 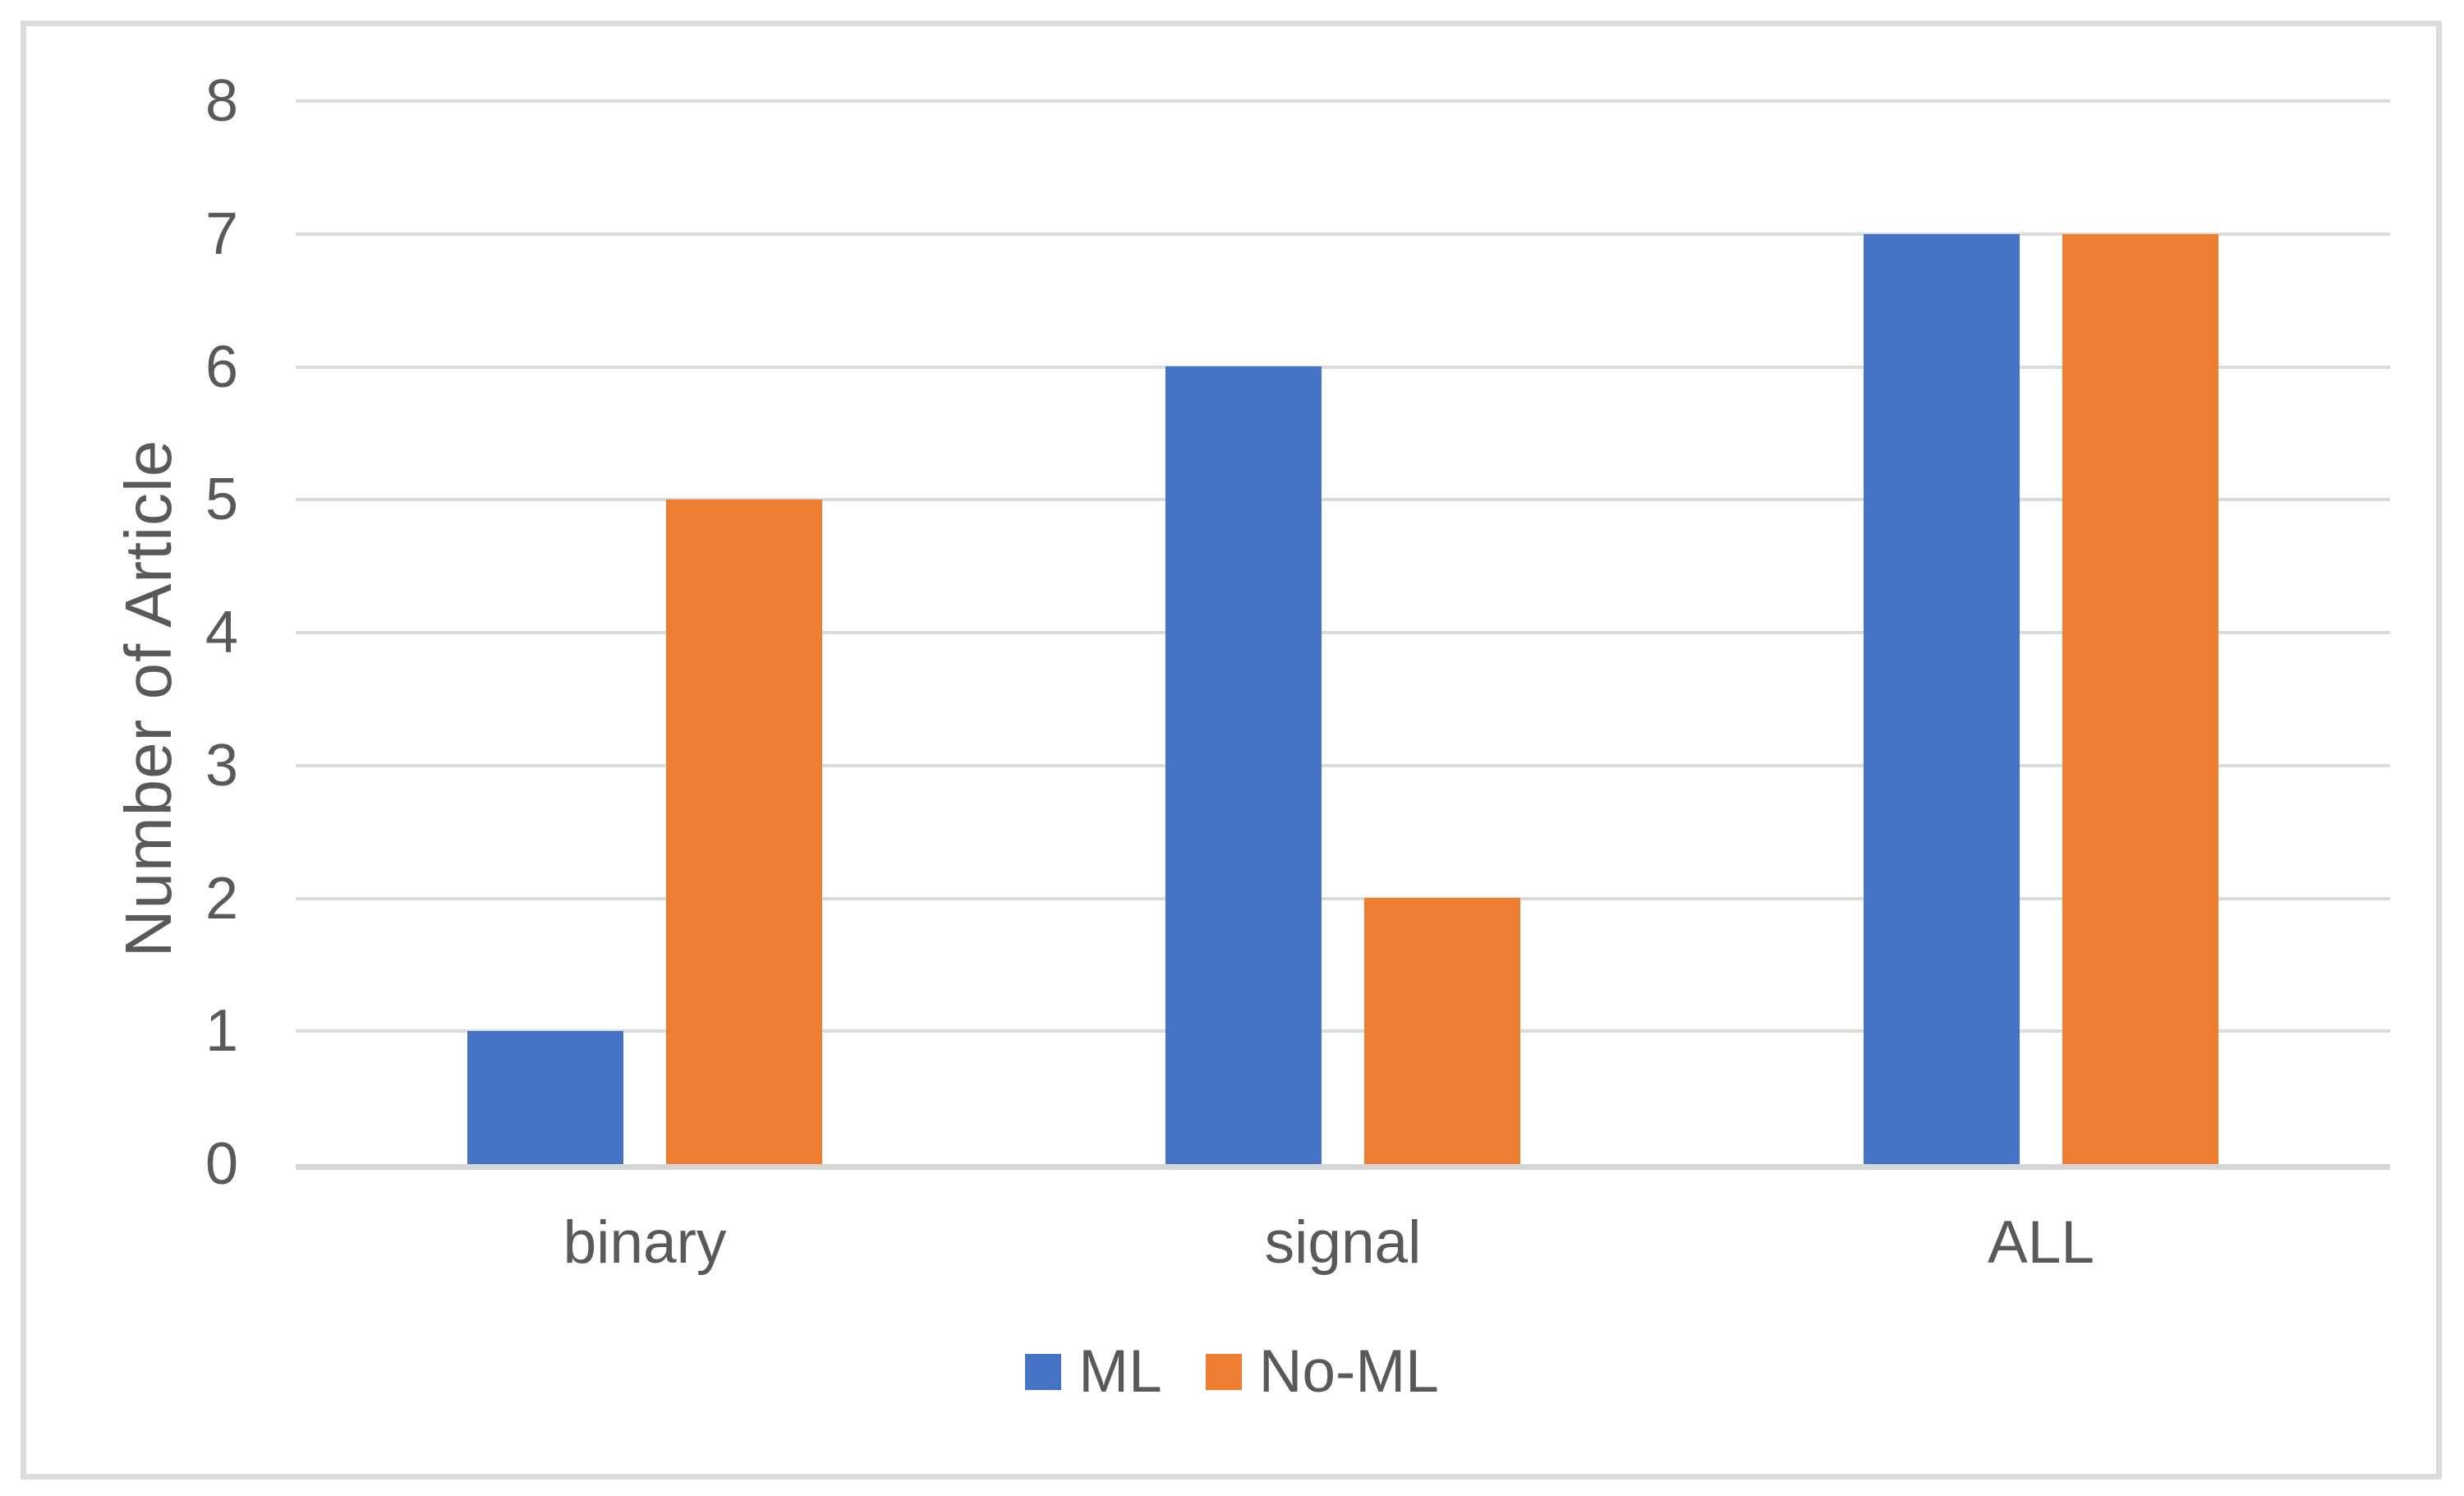 What do you see at coordinates (2041, 1242) in the screenshot?
I see `x-category-label-ALL: ALL` at bounding box center [2041, 1242].